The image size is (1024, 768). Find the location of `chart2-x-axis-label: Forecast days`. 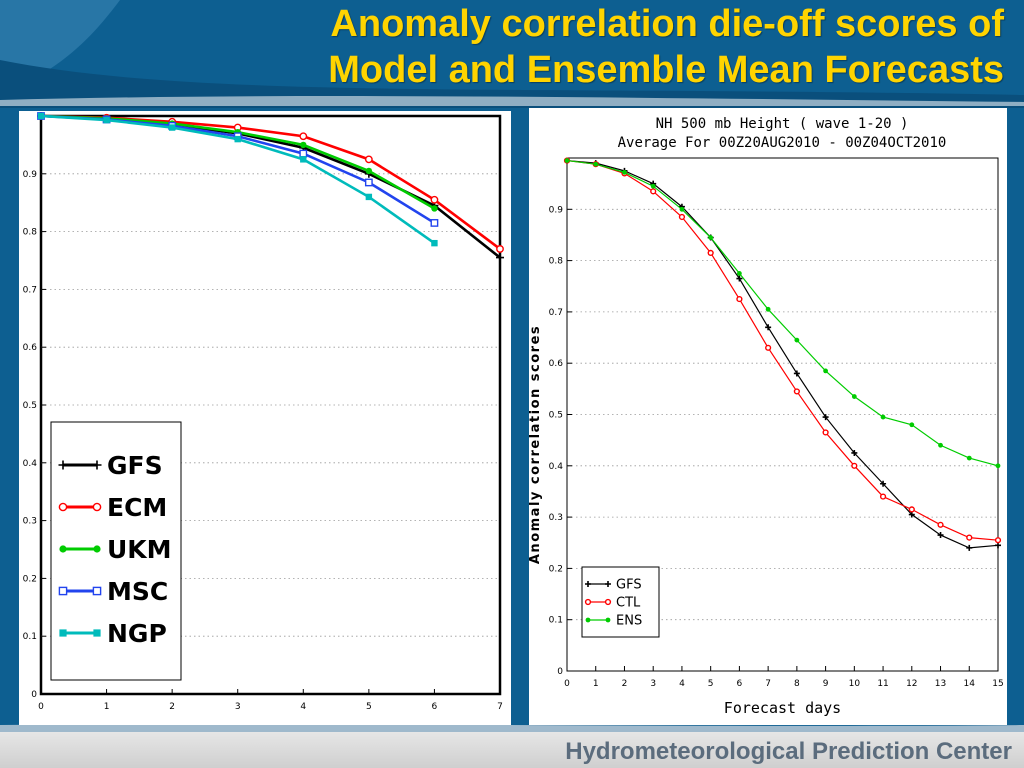

chart2-x-axis-label: Forecast days is located at coordinates (782, 708).